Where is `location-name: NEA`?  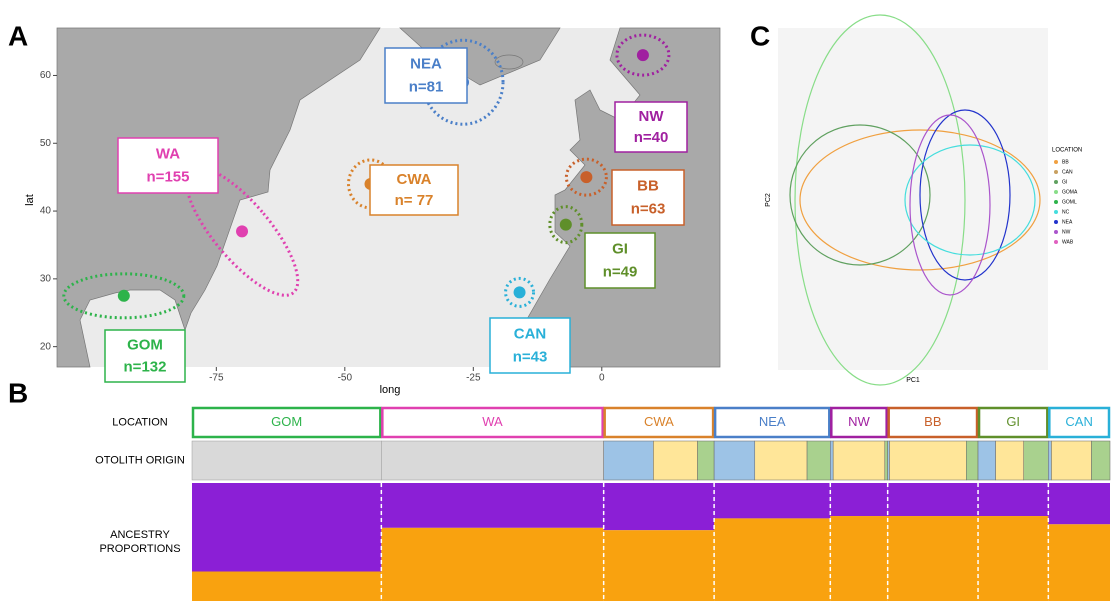
location-name: NEA is located at coordinates (772, 421).